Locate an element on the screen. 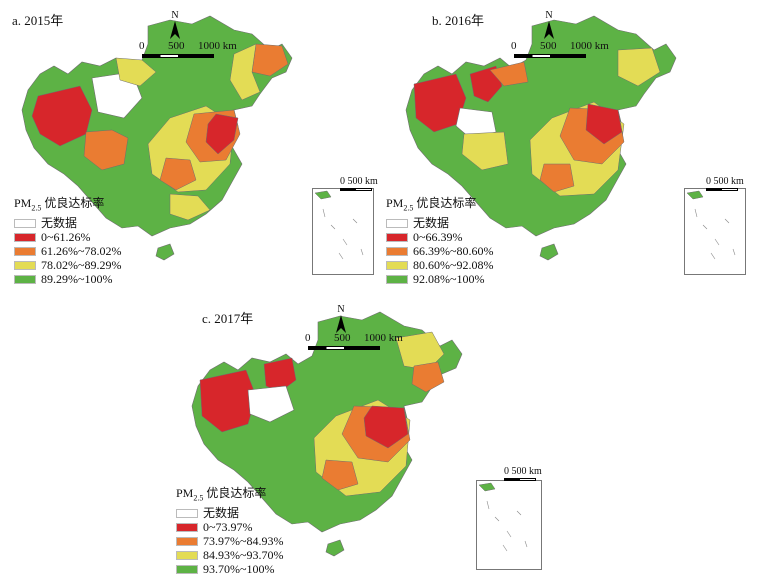 The height and width of the screenshot is (577, 767). legend-item: 89.29%~100% is located at coordinates (67, 279).